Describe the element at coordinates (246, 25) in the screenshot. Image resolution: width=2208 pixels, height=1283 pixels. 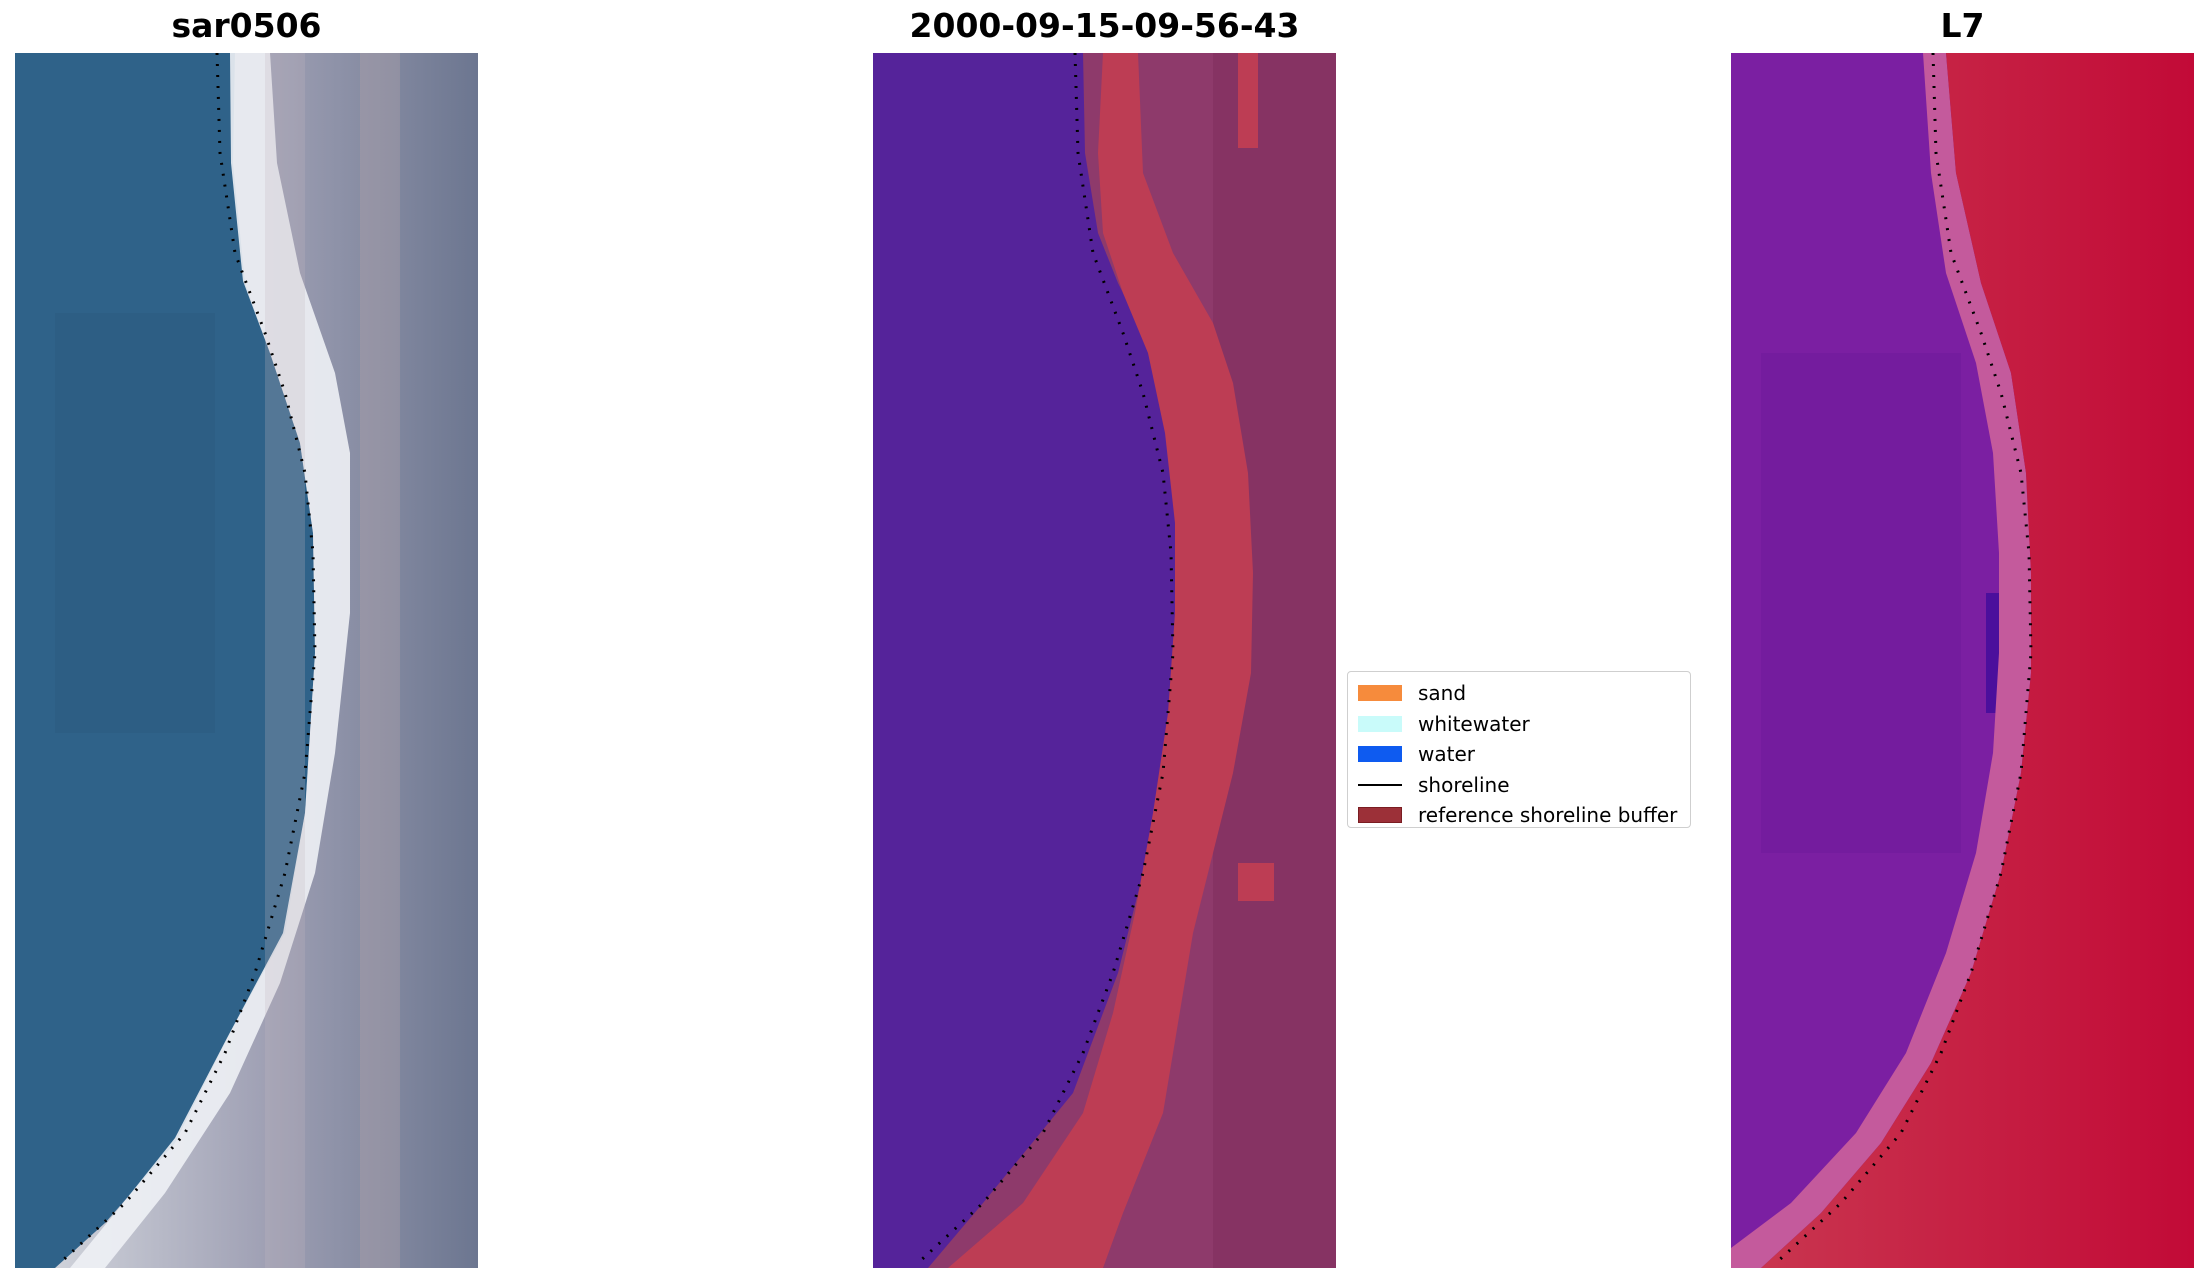
I see `panel-title-rgb: sar0506` at that location.